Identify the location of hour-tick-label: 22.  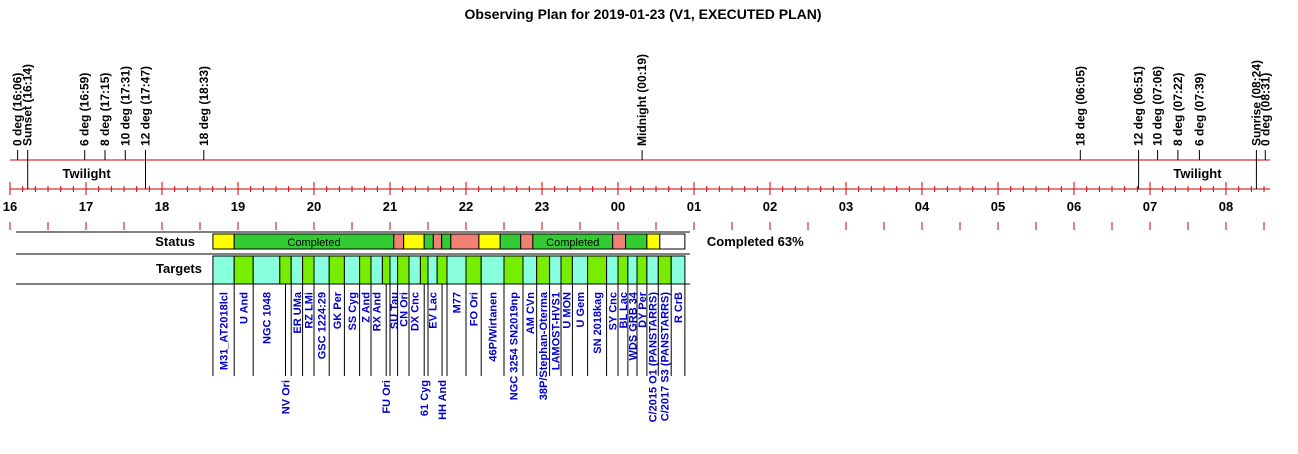
(466, 206).